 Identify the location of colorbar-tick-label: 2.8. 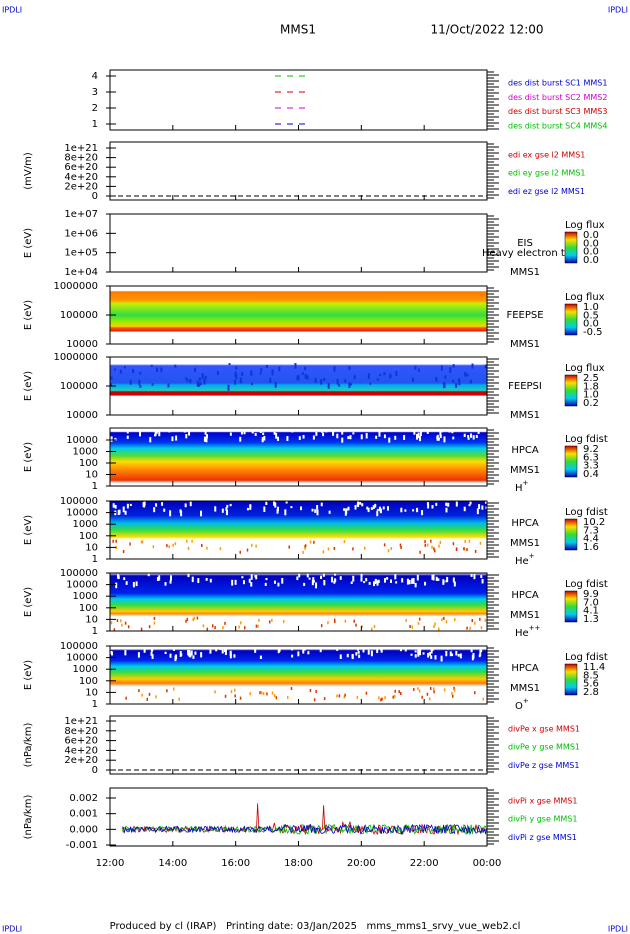
(591, 692).